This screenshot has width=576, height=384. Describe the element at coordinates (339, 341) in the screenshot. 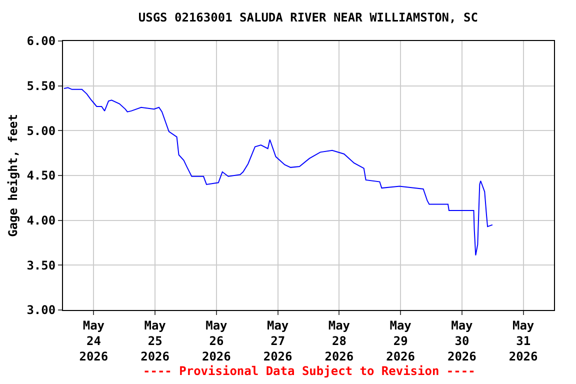

I see `x-tick-label: May 28 2026` at that location.